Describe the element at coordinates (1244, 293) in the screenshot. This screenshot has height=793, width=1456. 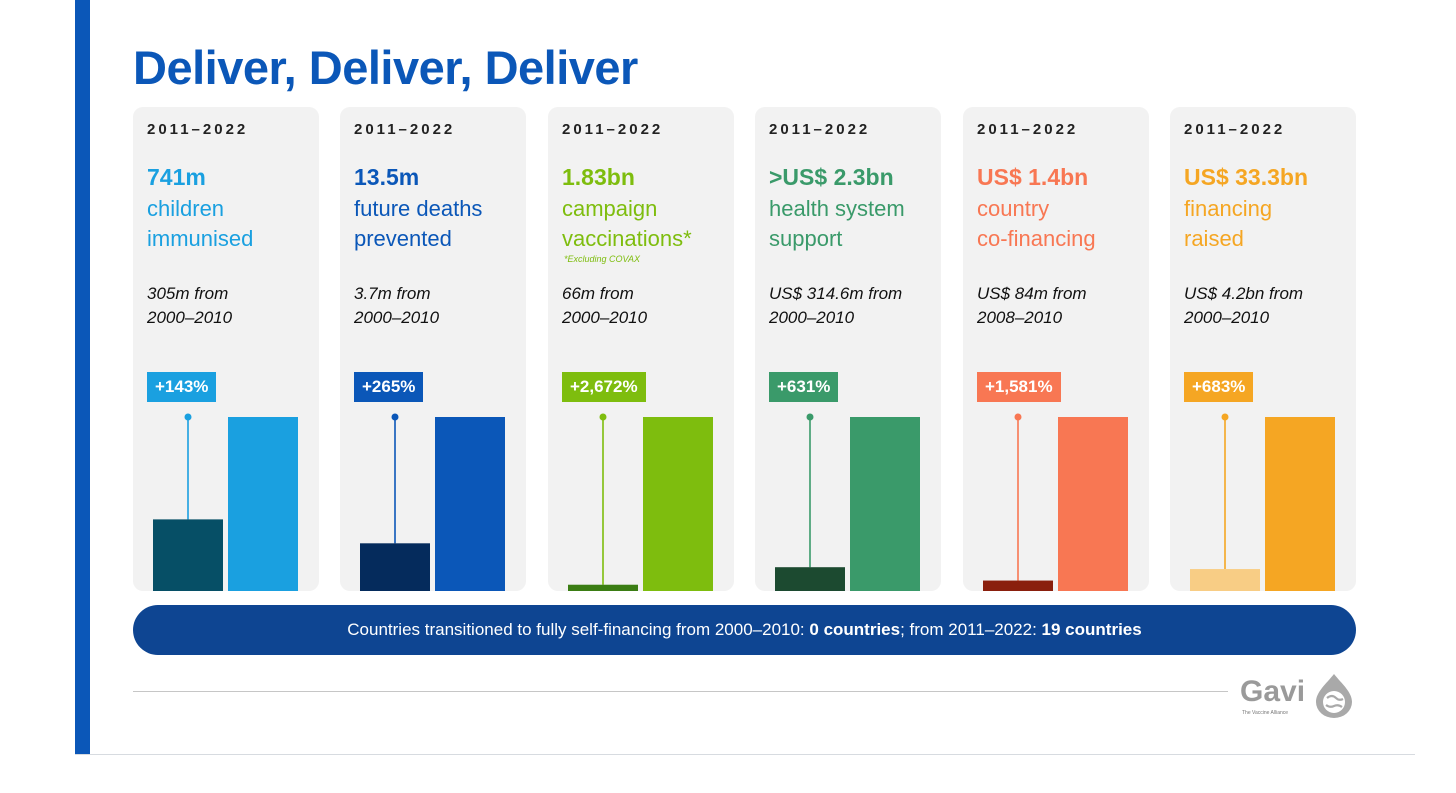
I see `comparison-line-1: US$ 4.2bn from` at that location.